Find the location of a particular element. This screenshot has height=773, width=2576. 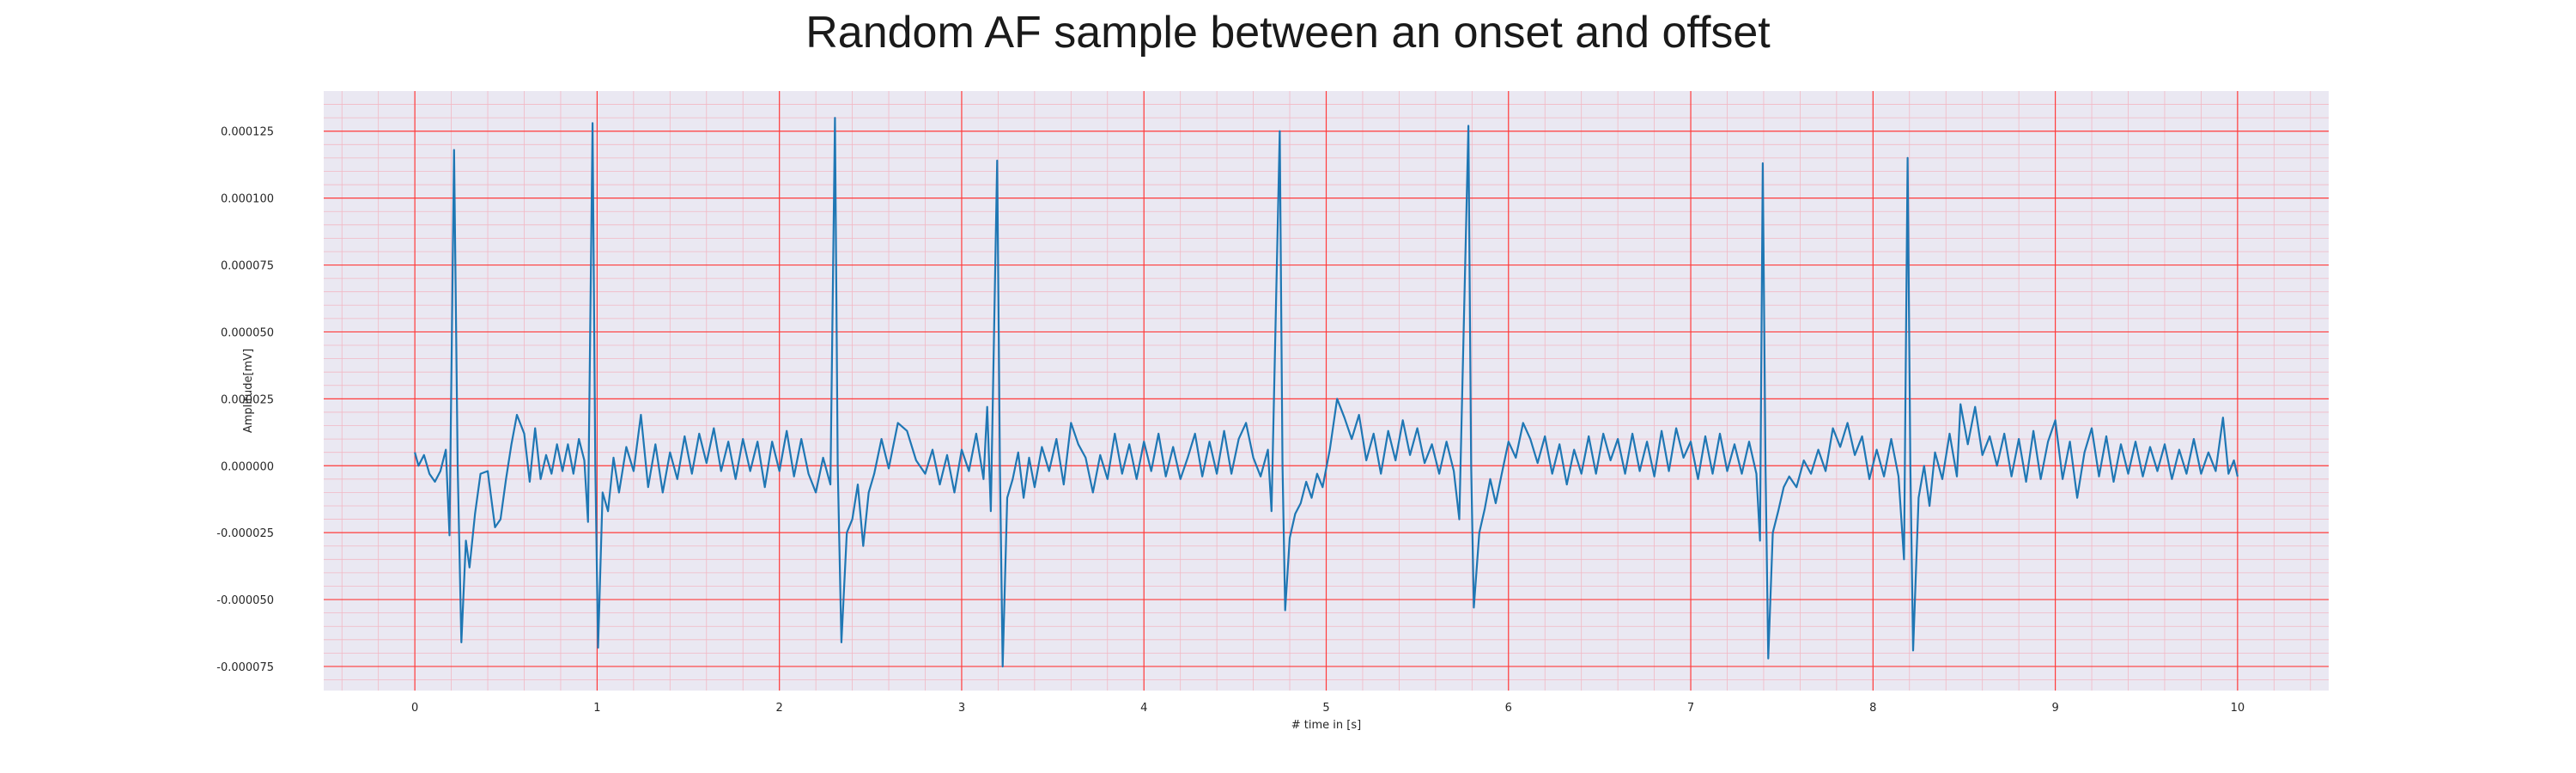

x-tick-label: 4 is located at coordinates (1144, 708).